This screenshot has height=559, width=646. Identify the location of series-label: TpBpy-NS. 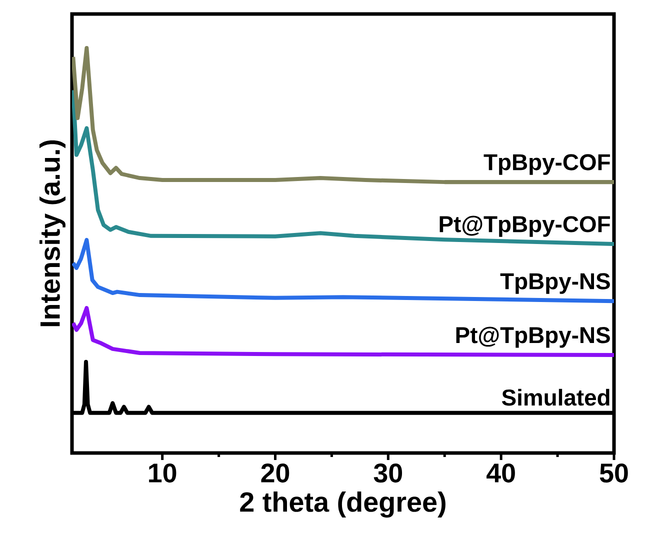
(555, 283).